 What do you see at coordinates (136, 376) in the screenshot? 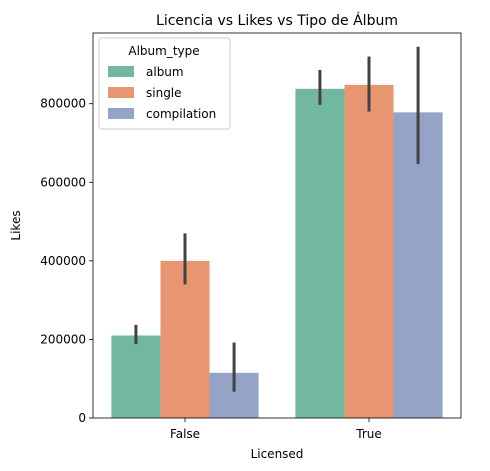
I see `bar-album-false` at bounding box center [136, 376].